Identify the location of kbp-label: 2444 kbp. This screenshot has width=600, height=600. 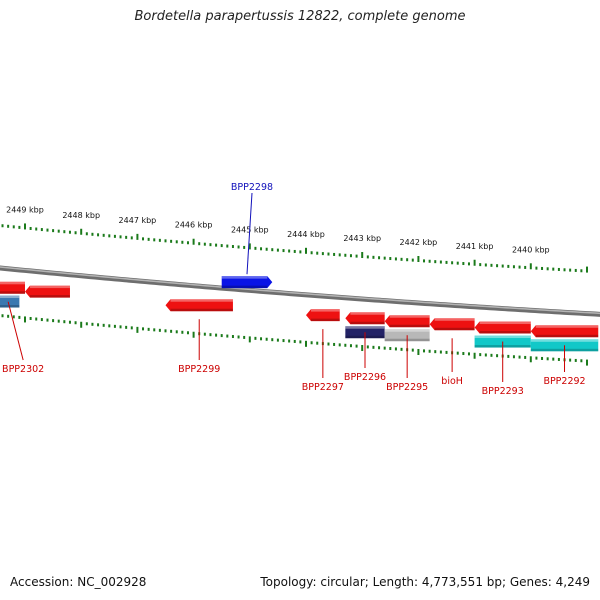
(306, 234).